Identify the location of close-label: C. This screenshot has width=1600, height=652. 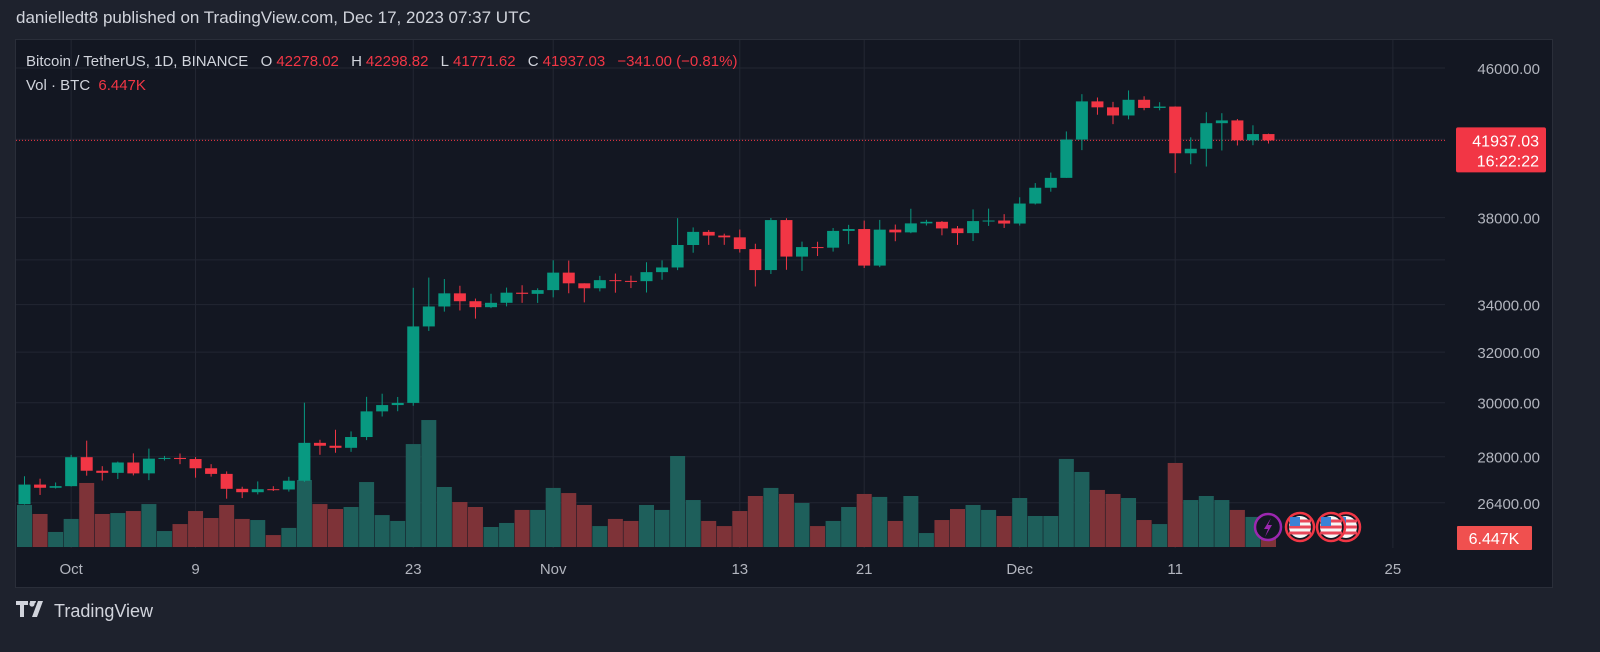
(533, 61).